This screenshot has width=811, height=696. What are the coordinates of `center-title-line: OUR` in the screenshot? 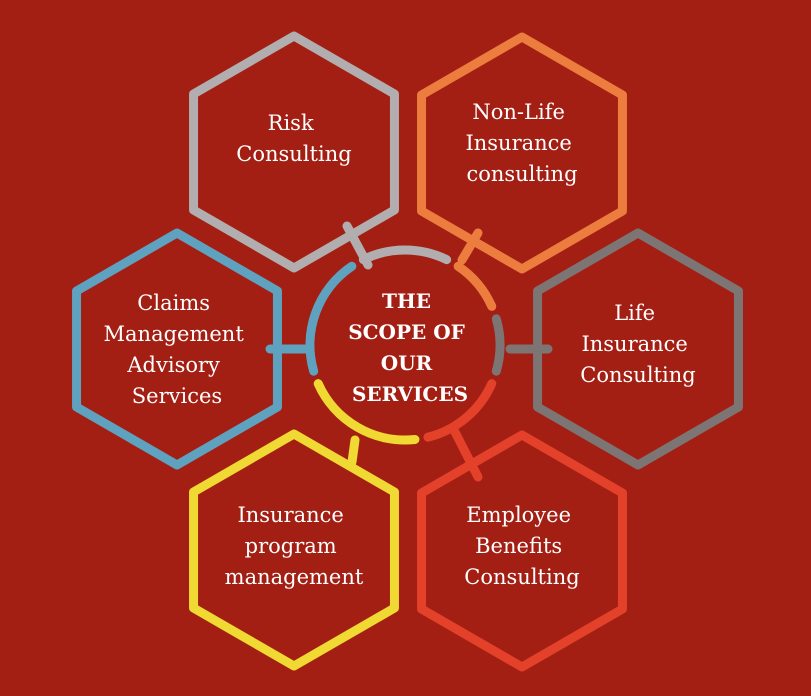 It's located at (407, 363).